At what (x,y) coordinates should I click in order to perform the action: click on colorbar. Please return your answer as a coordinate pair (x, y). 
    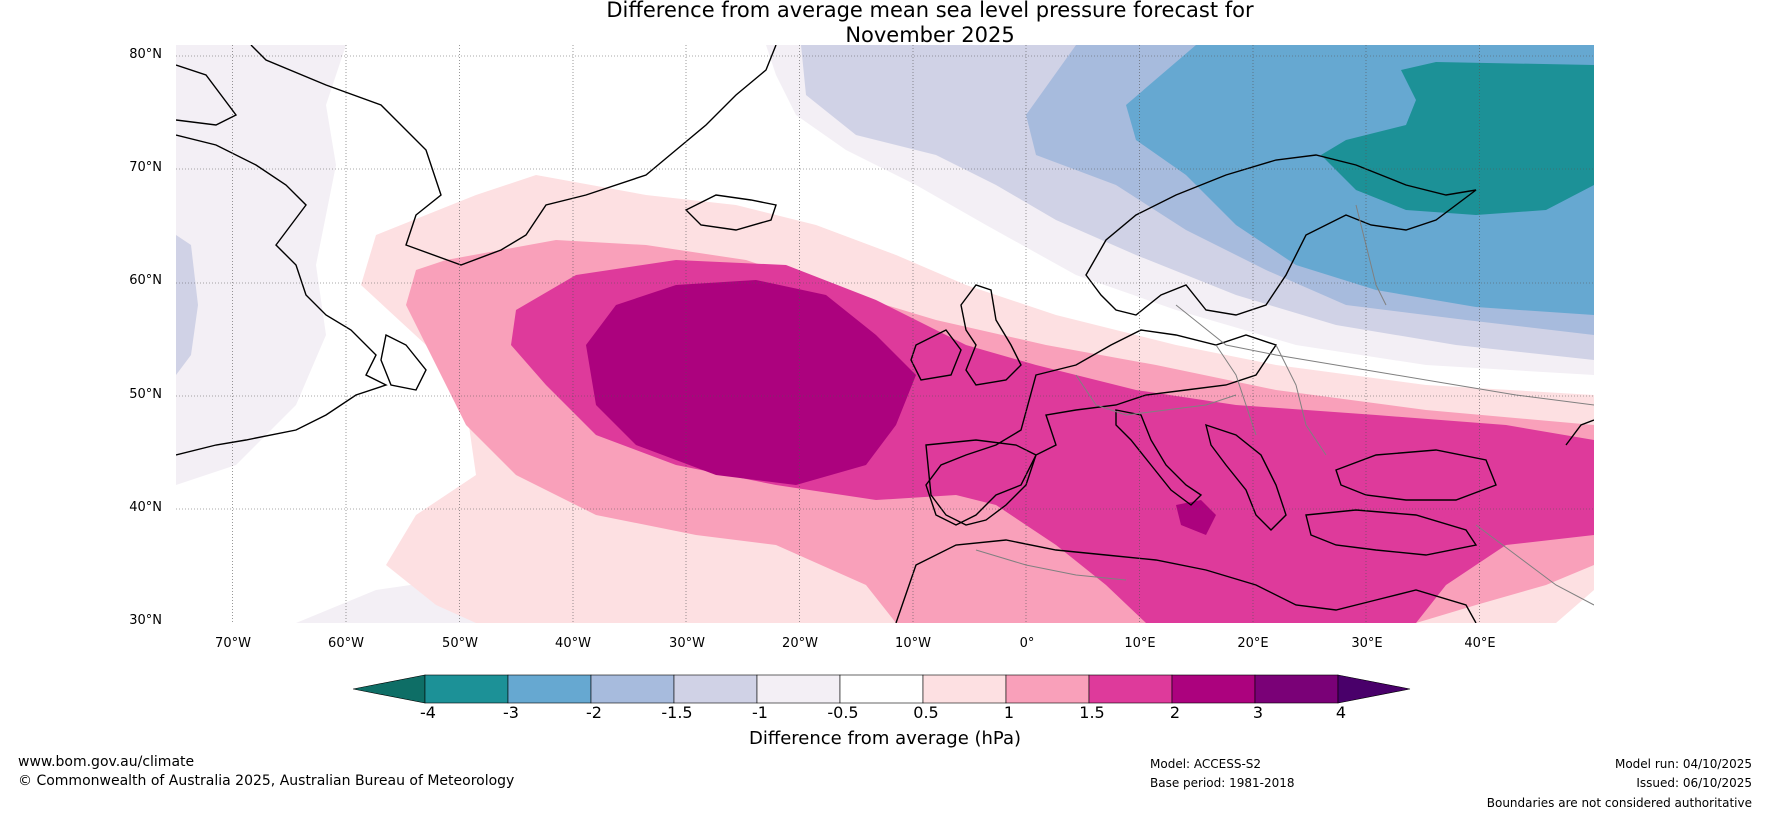
    Looking at the image, I should click on (885, 691).